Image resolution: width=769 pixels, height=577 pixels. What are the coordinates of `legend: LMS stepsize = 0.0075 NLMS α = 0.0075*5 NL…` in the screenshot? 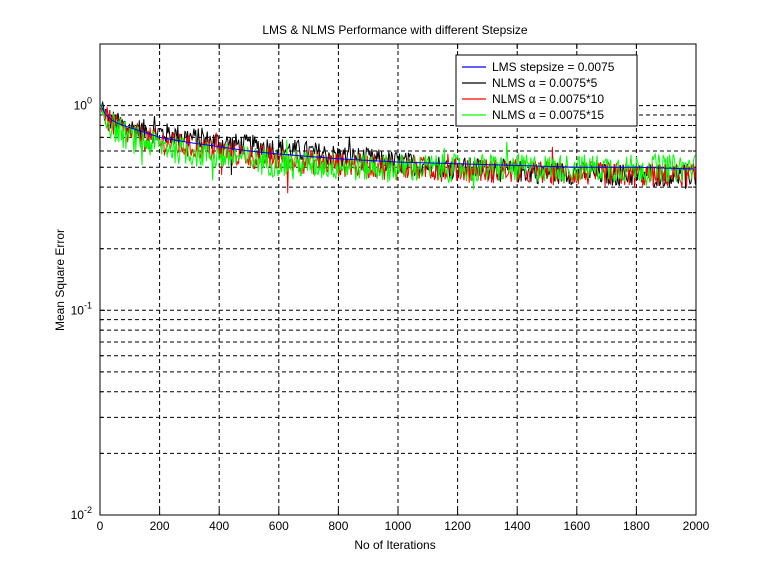 It's located at (546, 90).